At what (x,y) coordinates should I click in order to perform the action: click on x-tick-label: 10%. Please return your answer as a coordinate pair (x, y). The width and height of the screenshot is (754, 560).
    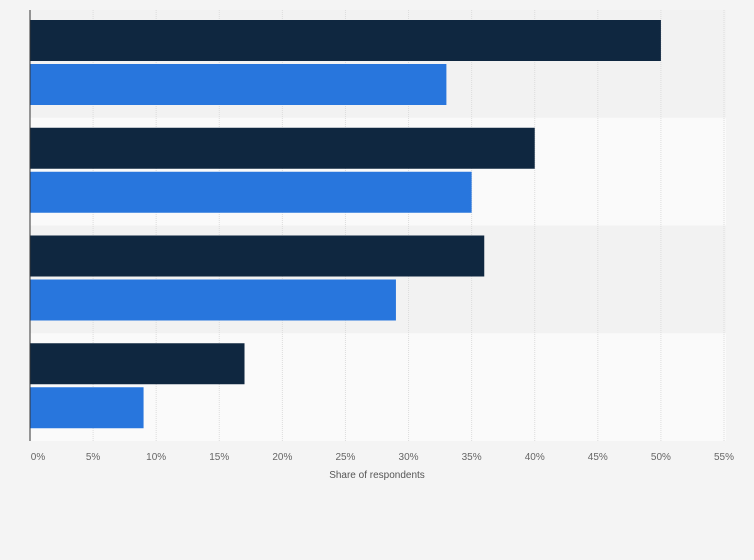
    Looking at the image, I should click on (156, 457).